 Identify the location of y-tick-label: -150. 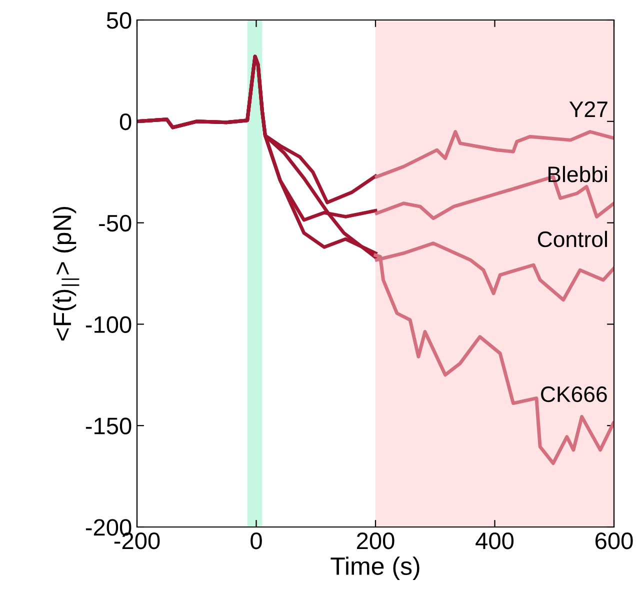
(109, 426).